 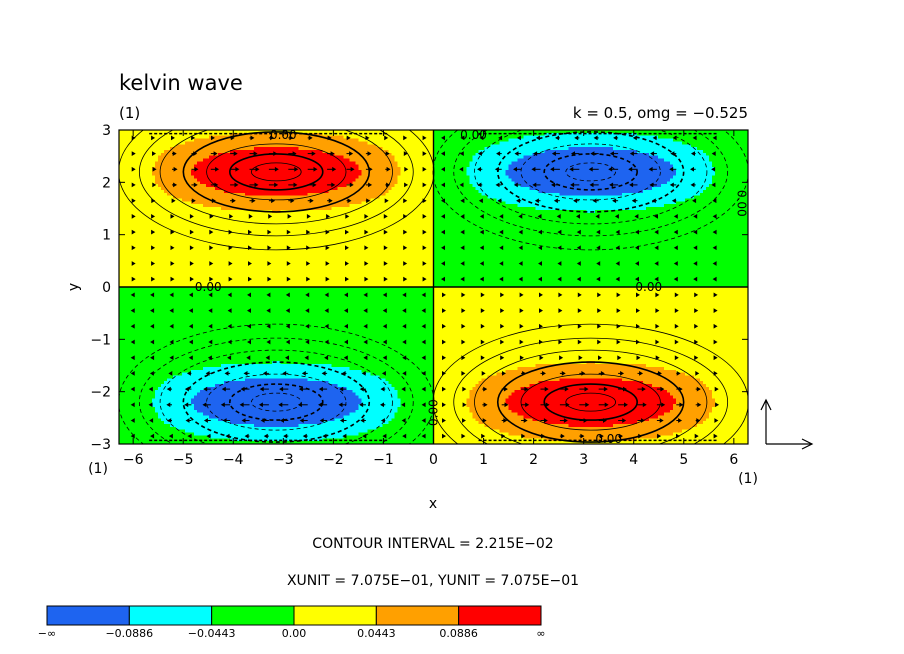 What do you see at coordinates (183, 460) in the screenshot?
I see `x-tick-label: −5` at bounding box center [183, 460].